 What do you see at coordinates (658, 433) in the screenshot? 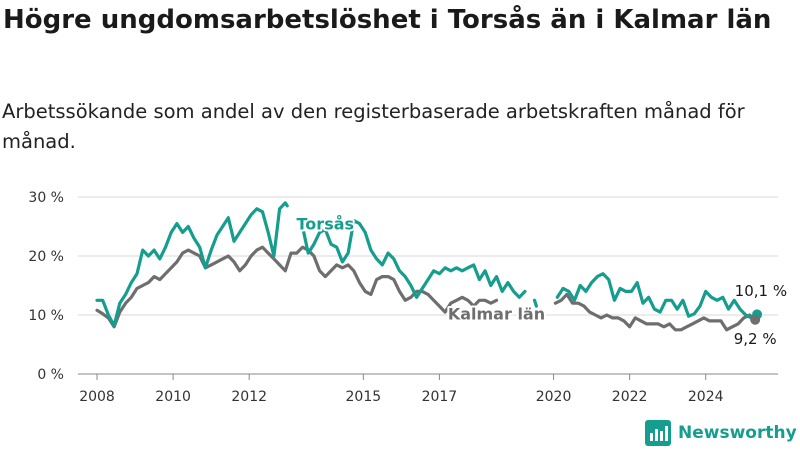
I see `bar-chart-icon` at bounding box center [658, 433].